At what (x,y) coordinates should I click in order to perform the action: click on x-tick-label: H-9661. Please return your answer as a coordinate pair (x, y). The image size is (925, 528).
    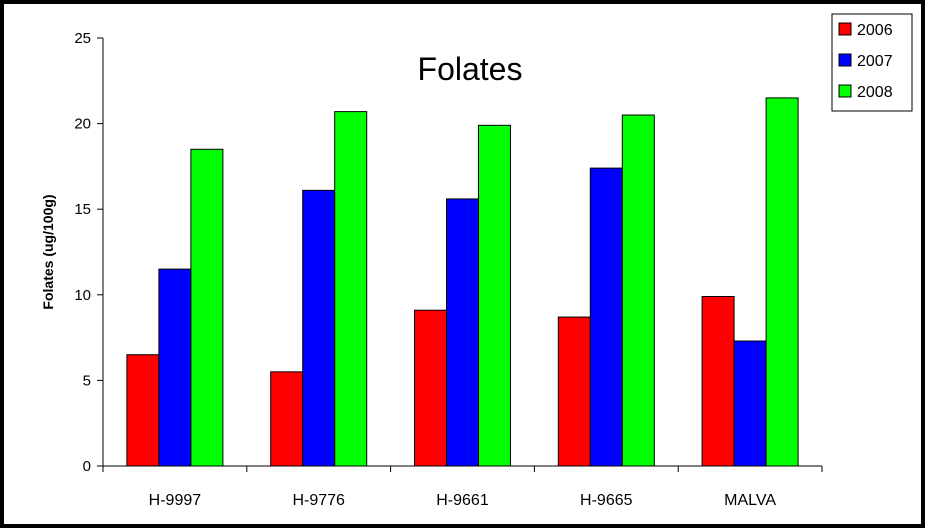
    Looking at the image, I should click on (462, 500).